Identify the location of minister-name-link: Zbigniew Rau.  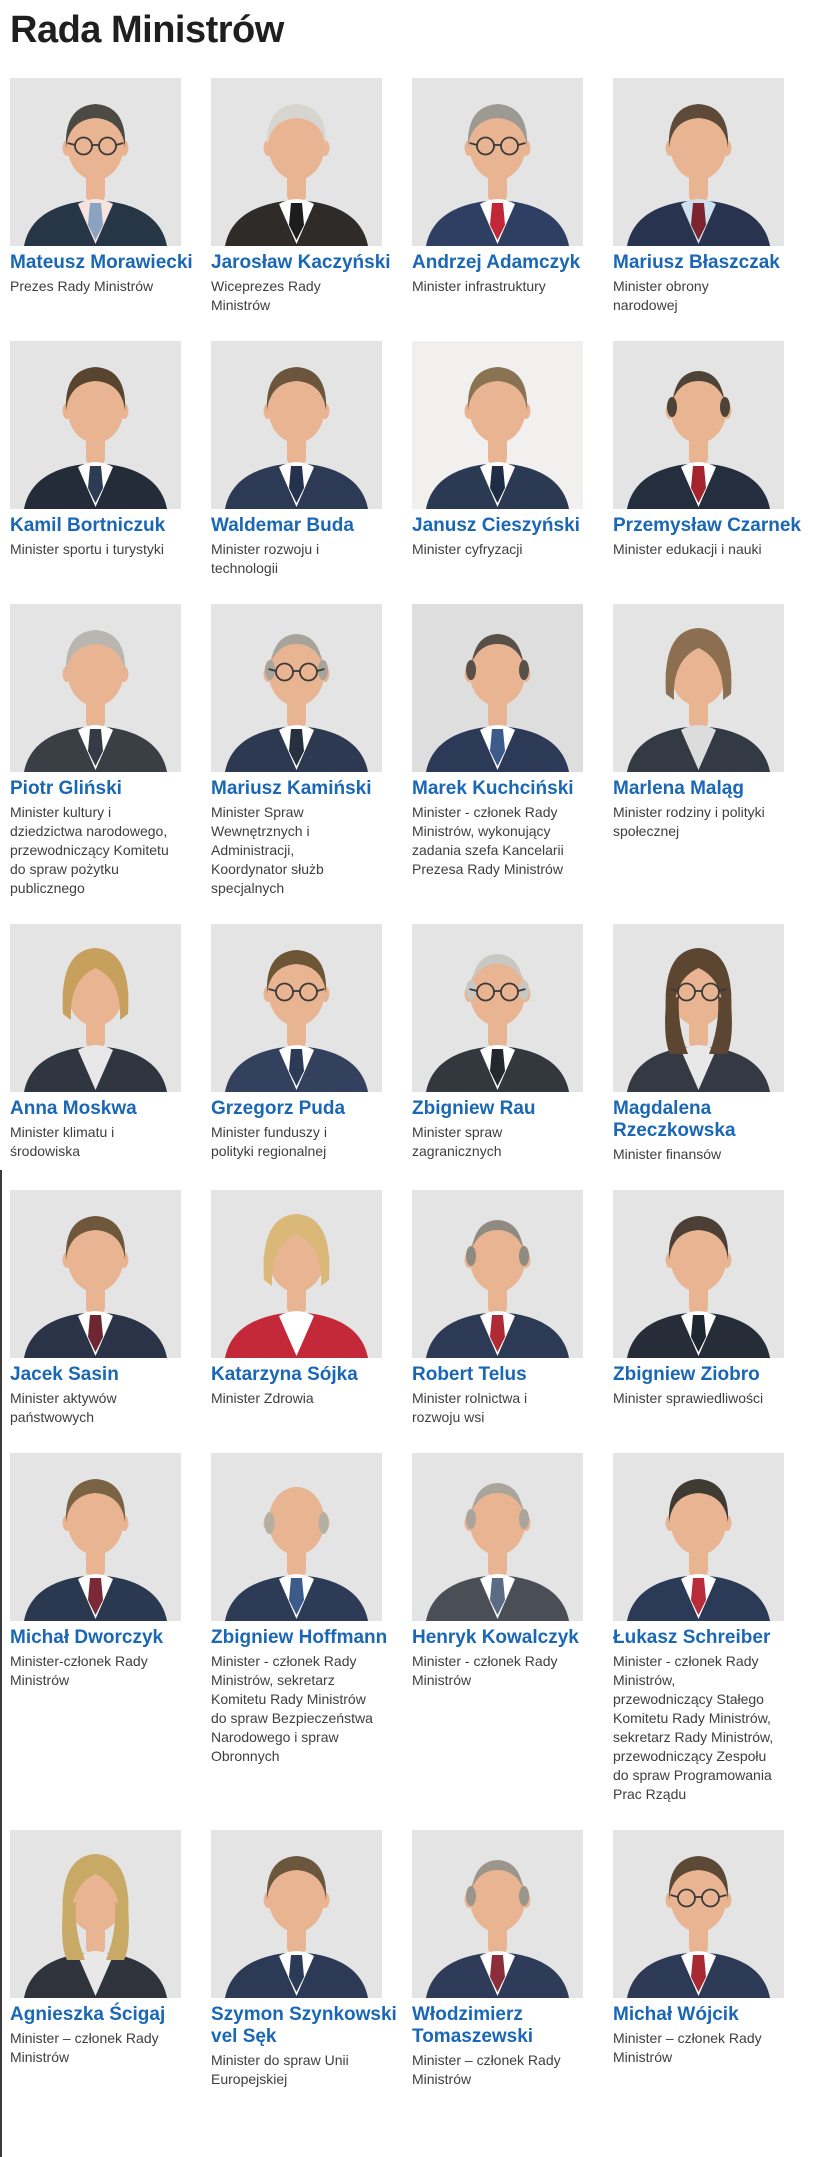
(474, 1108).